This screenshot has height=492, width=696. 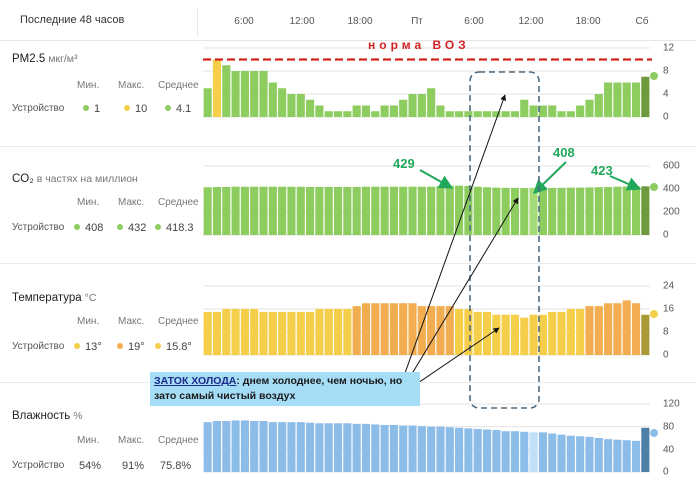 I want to click on metric-unit: °C, so click(x=90, y=298).